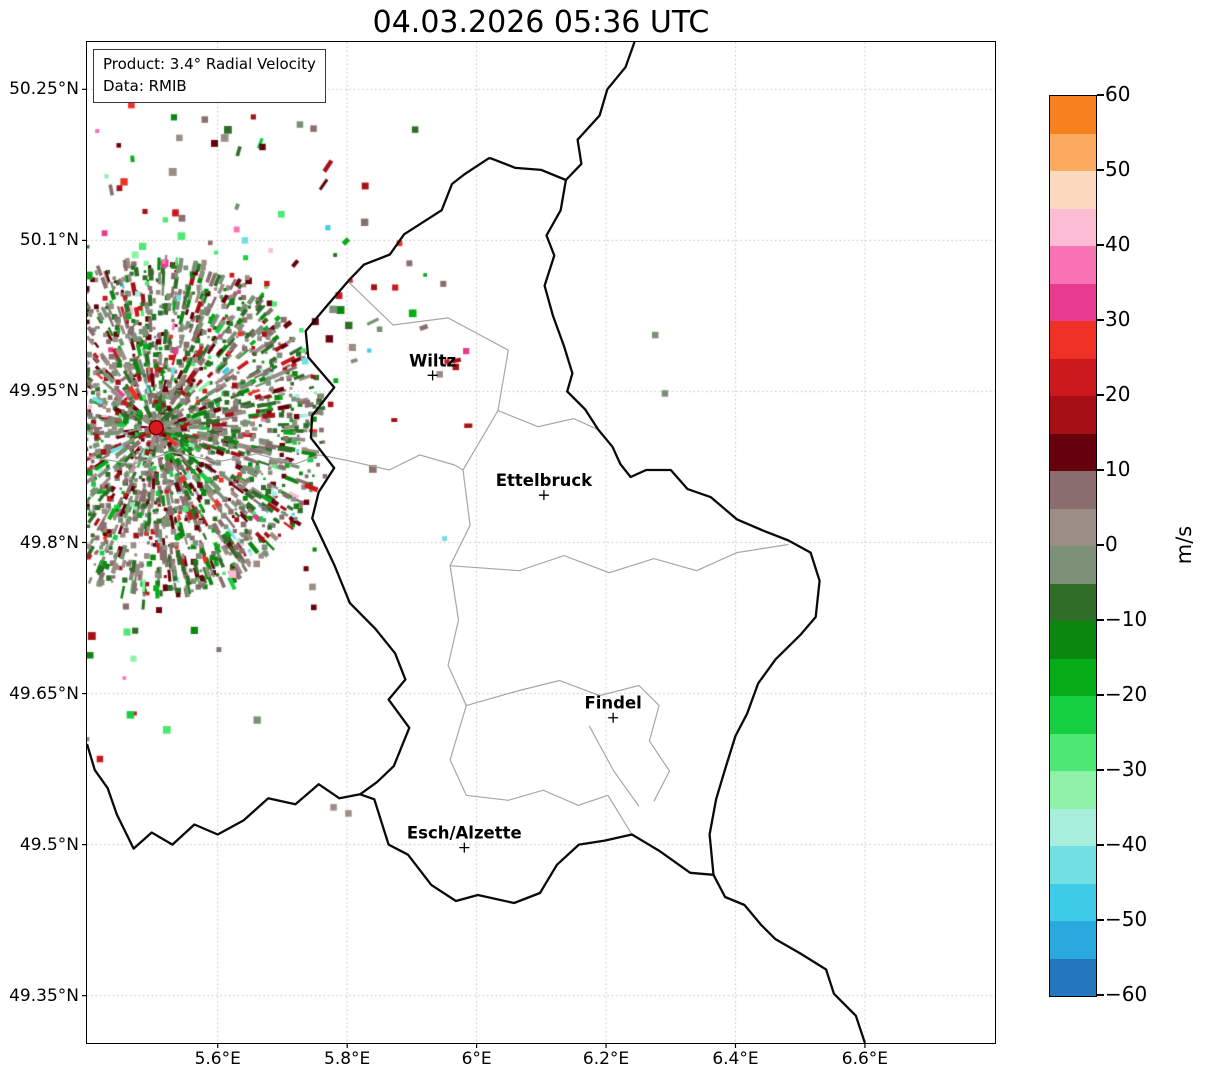 The height and width of the screenshot is (1081, 1207). I want to click on y-tick-label: 49.65°N, so click(44, 693).